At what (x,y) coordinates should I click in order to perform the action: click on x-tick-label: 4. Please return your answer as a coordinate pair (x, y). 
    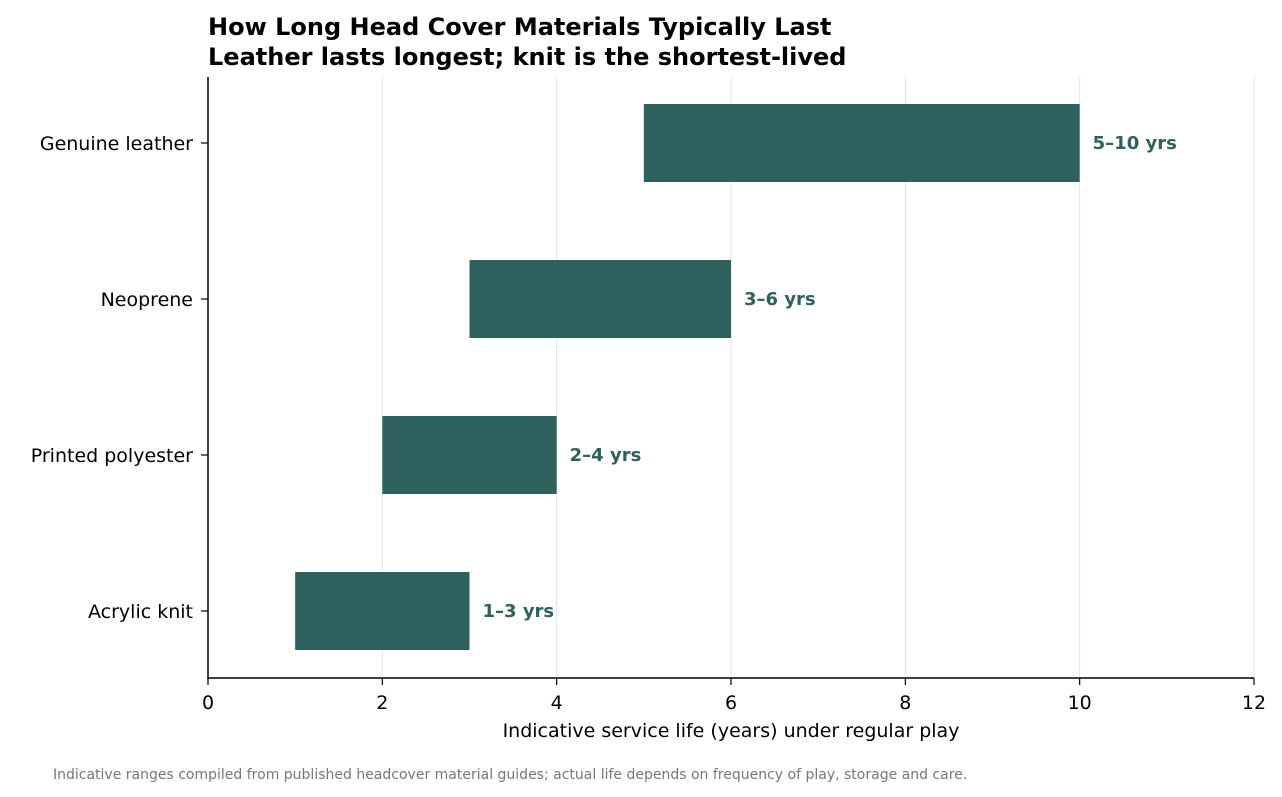
    Looking at the image, I should click on (557, 703).